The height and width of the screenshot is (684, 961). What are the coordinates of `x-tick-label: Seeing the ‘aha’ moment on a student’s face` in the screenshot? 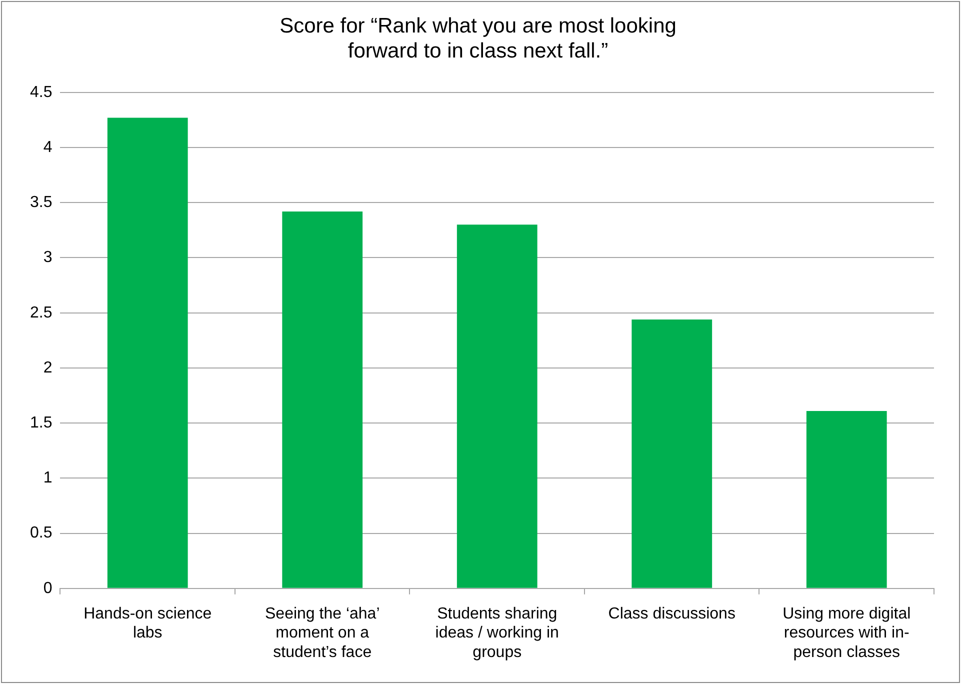 It's located at (322, 633).